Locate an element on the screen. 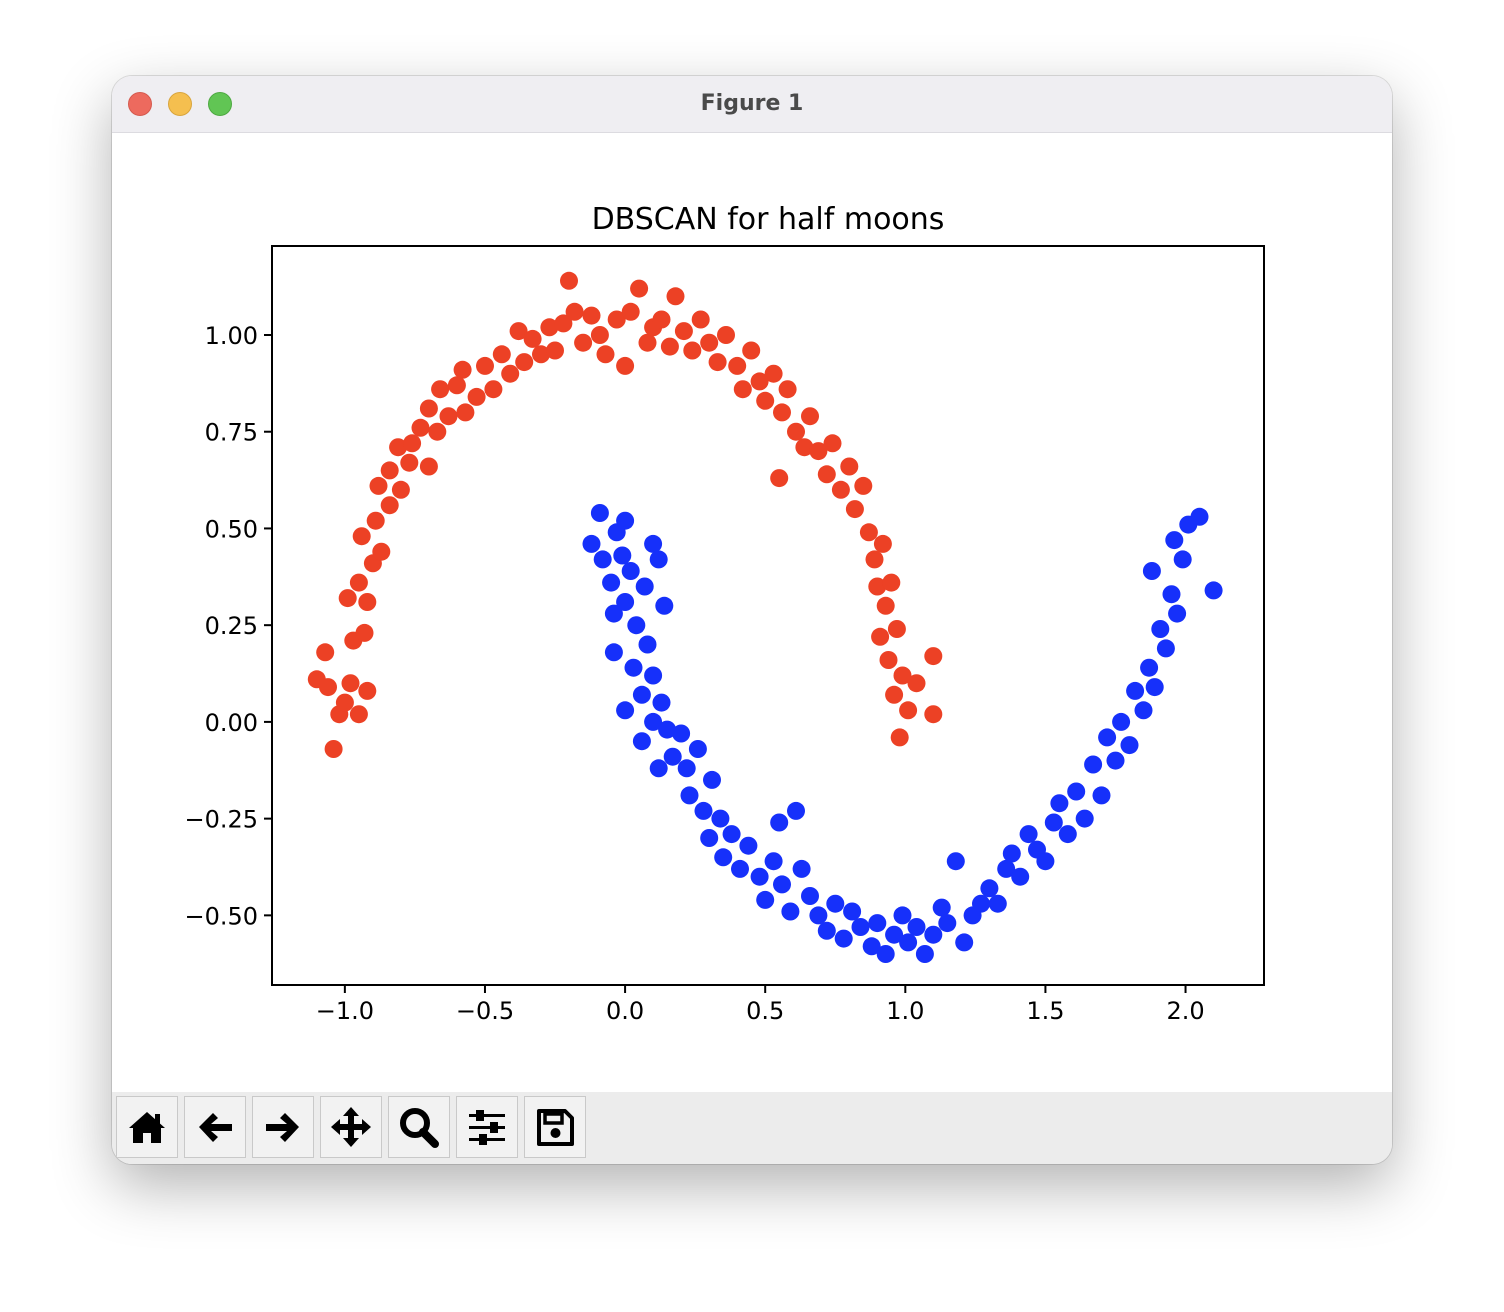 The image size is (1504, 1312). sliders-icon is located at coordinates (487, 1127).